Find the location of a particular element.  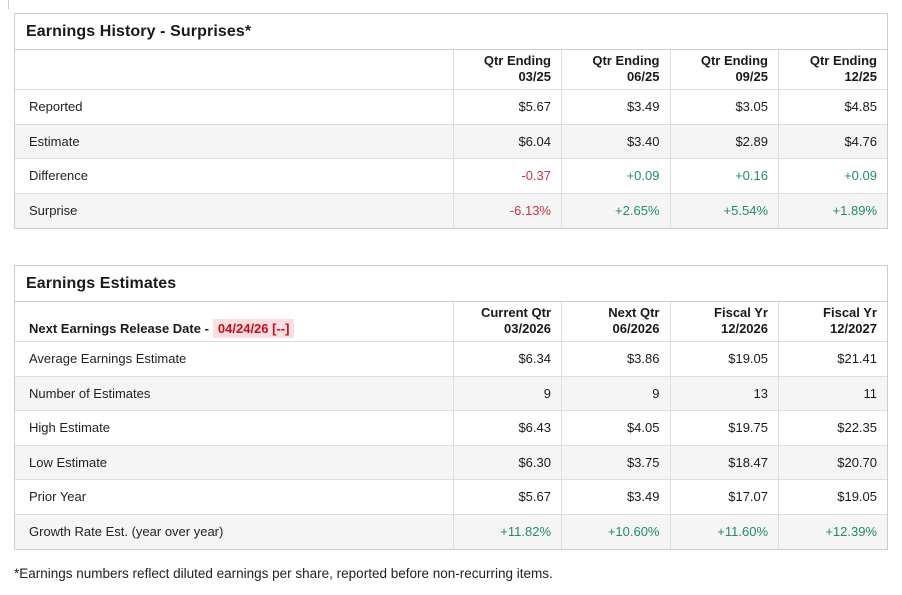

release-date-label: Next Earnings Release Date - is located at coordinates (119, 328).